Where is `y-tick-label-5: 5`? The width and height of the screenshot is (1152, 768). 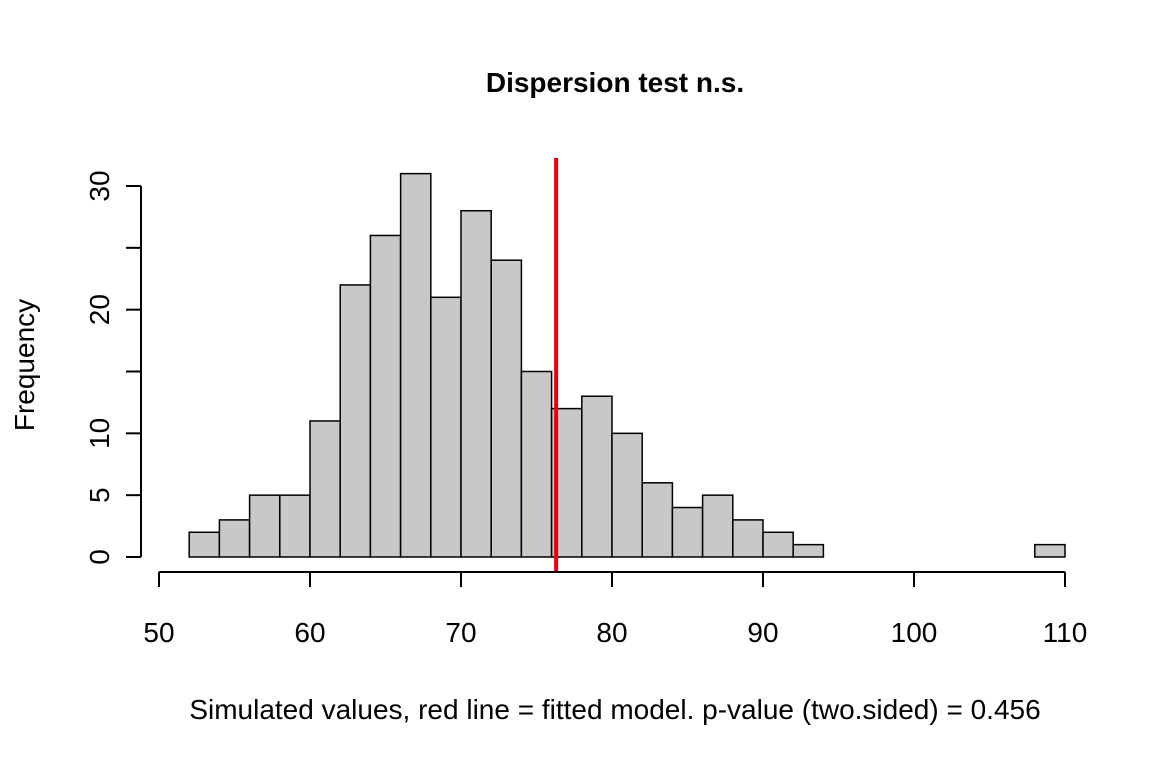
y-tick-label-5: 5 is located at coordinates (99, 495).